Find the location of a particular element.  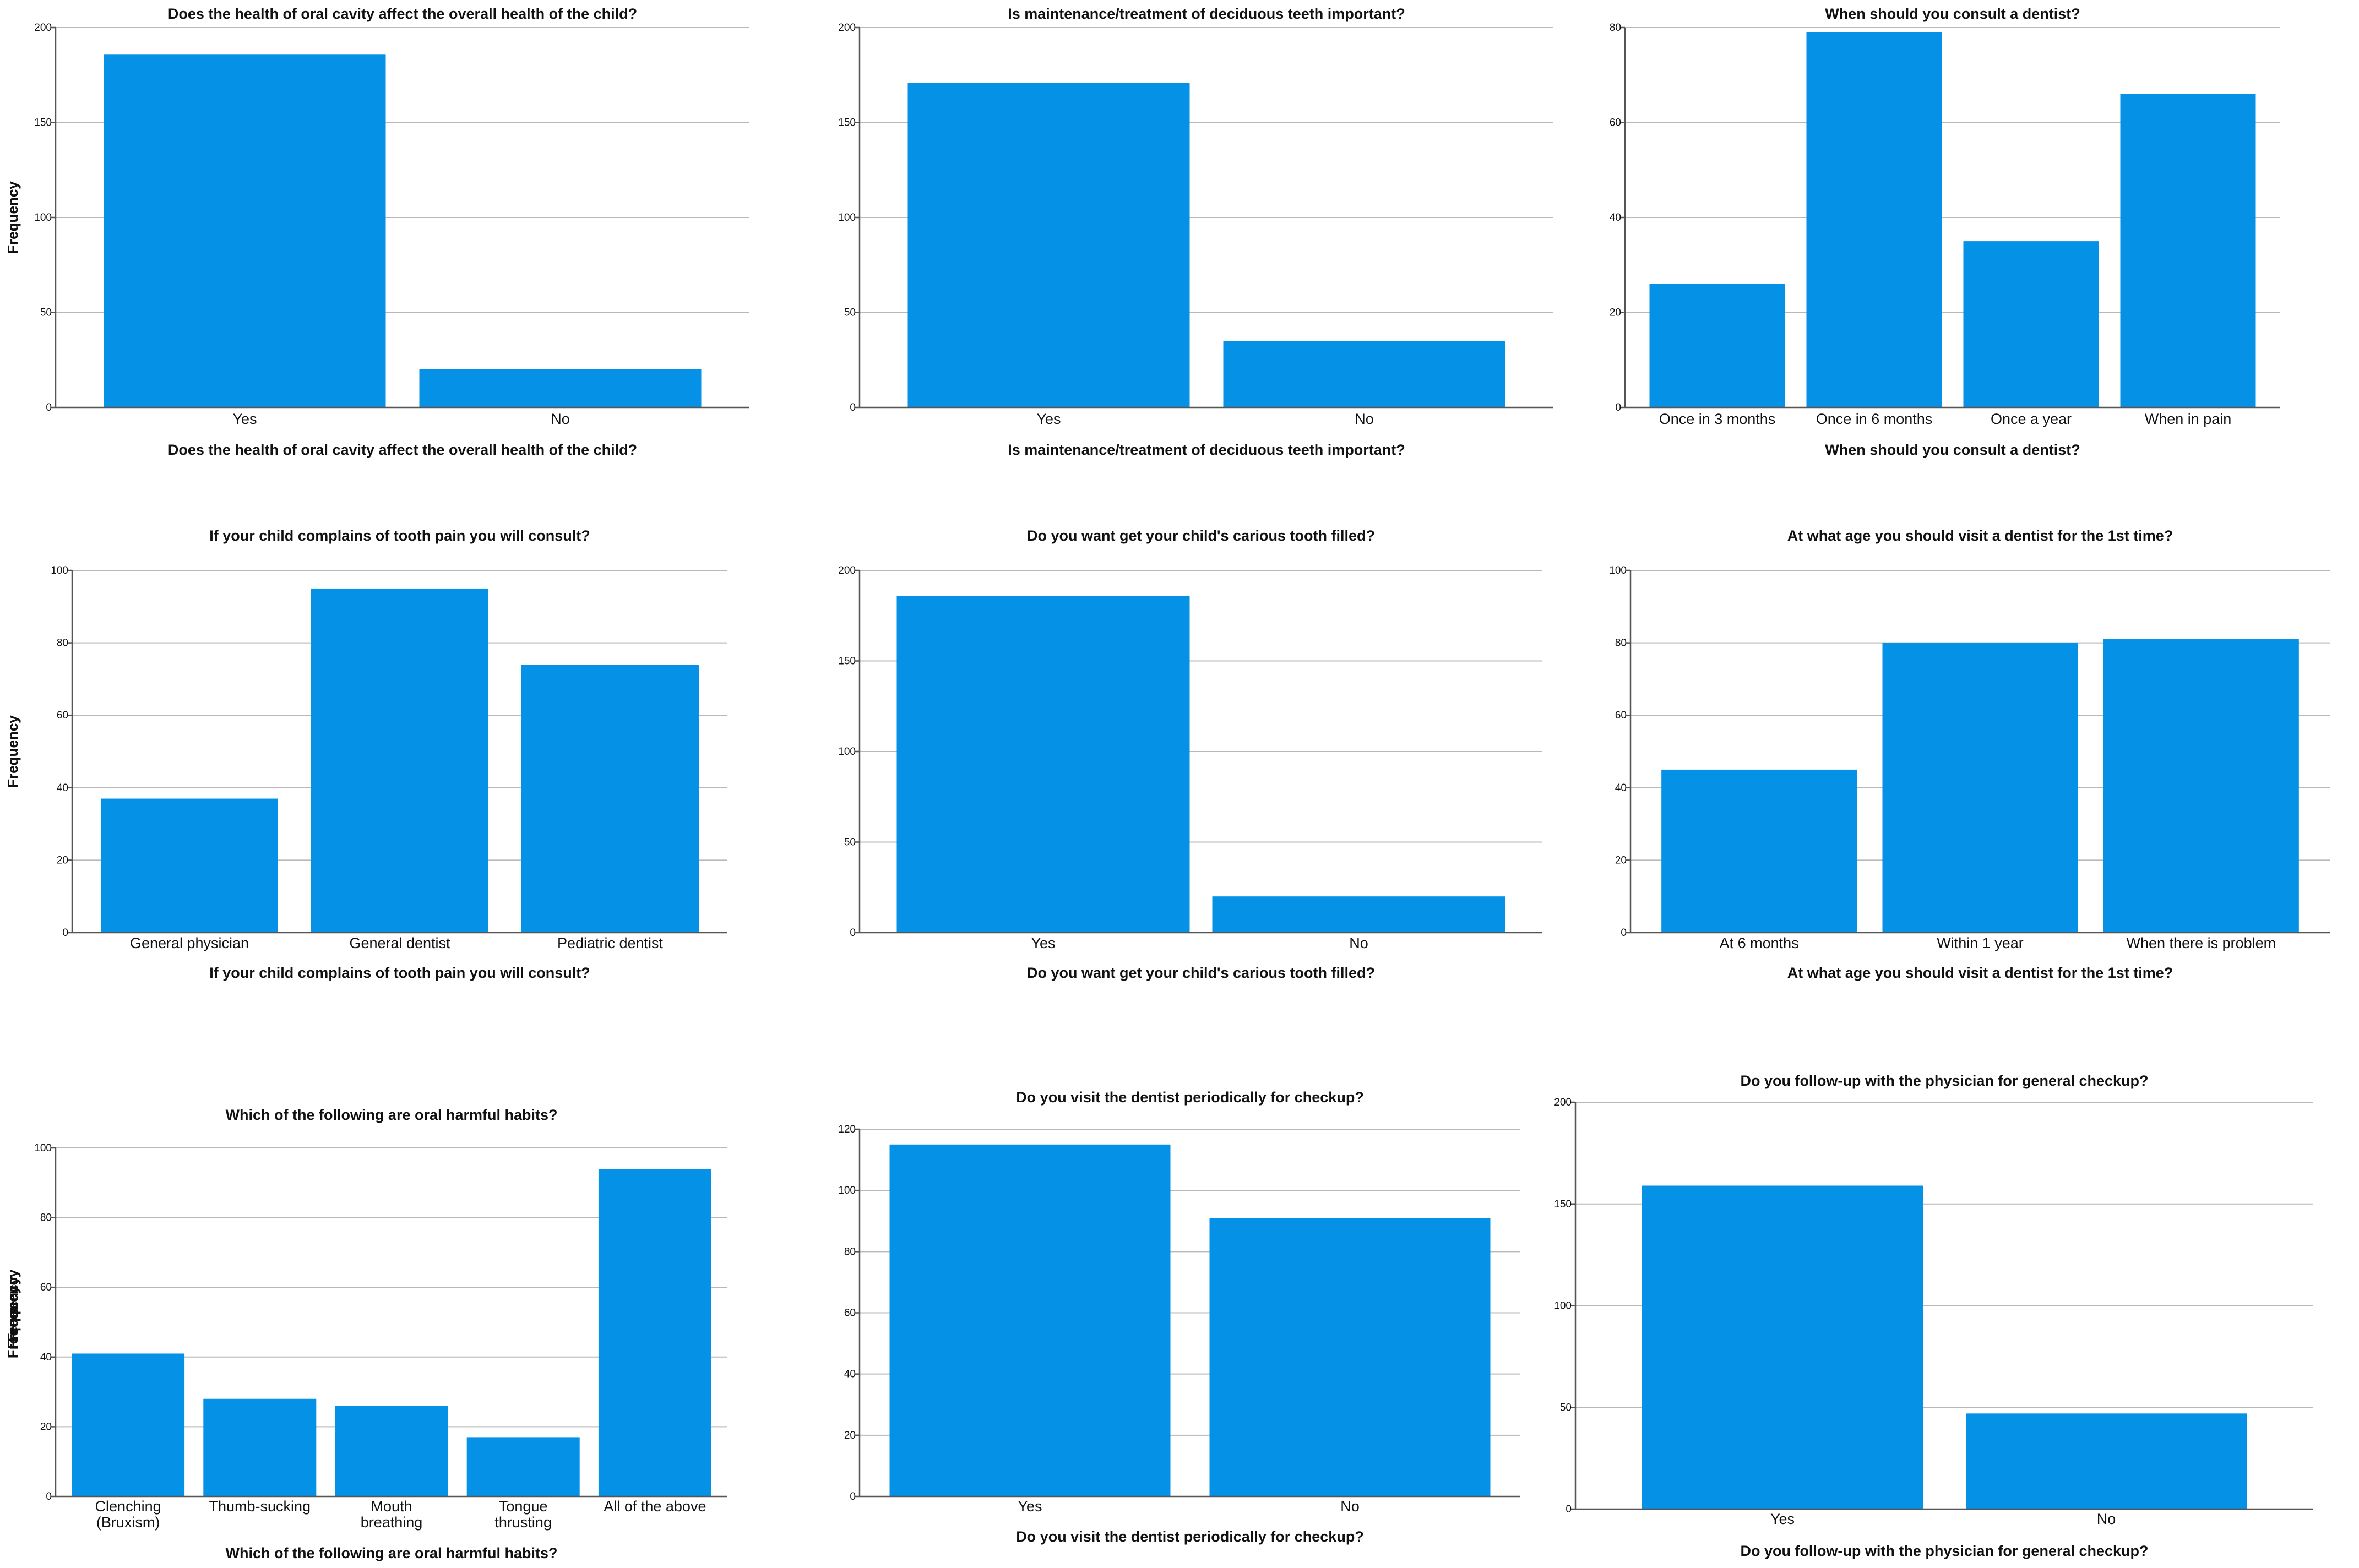

x-category-label: Tongue thrusting is located at coordinates (523, 1514).